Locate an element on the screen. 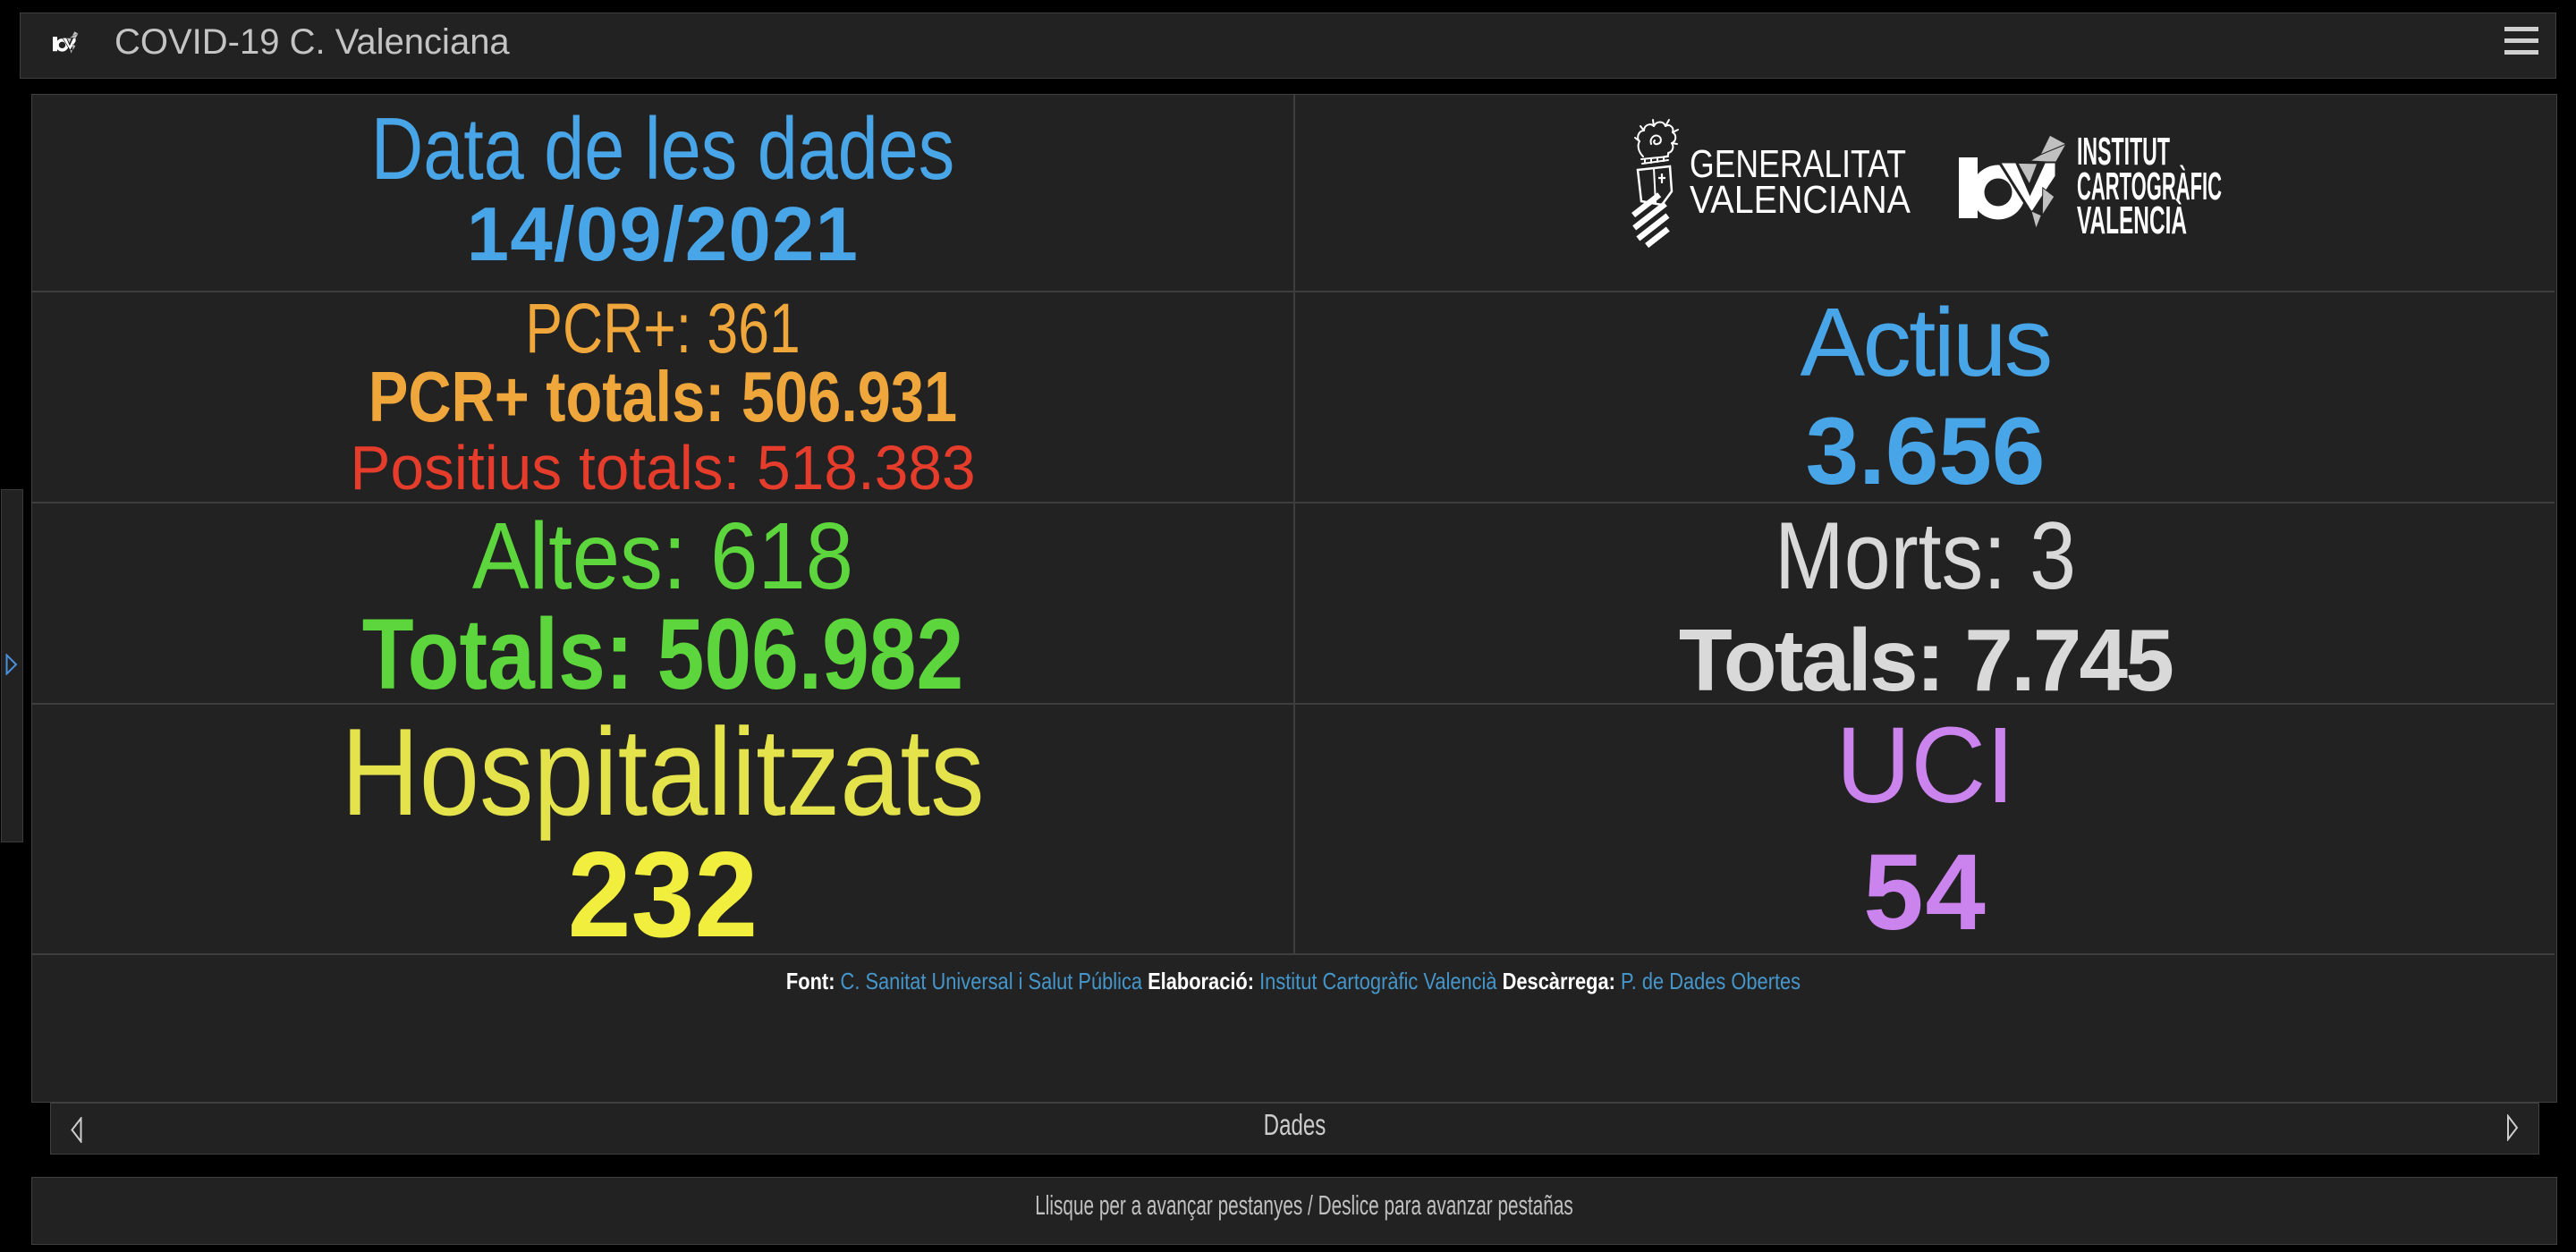 The width and height of the screenshot is (2576, 1252). svg-text: GENERALITAT is located at coordinates (1798, 164).